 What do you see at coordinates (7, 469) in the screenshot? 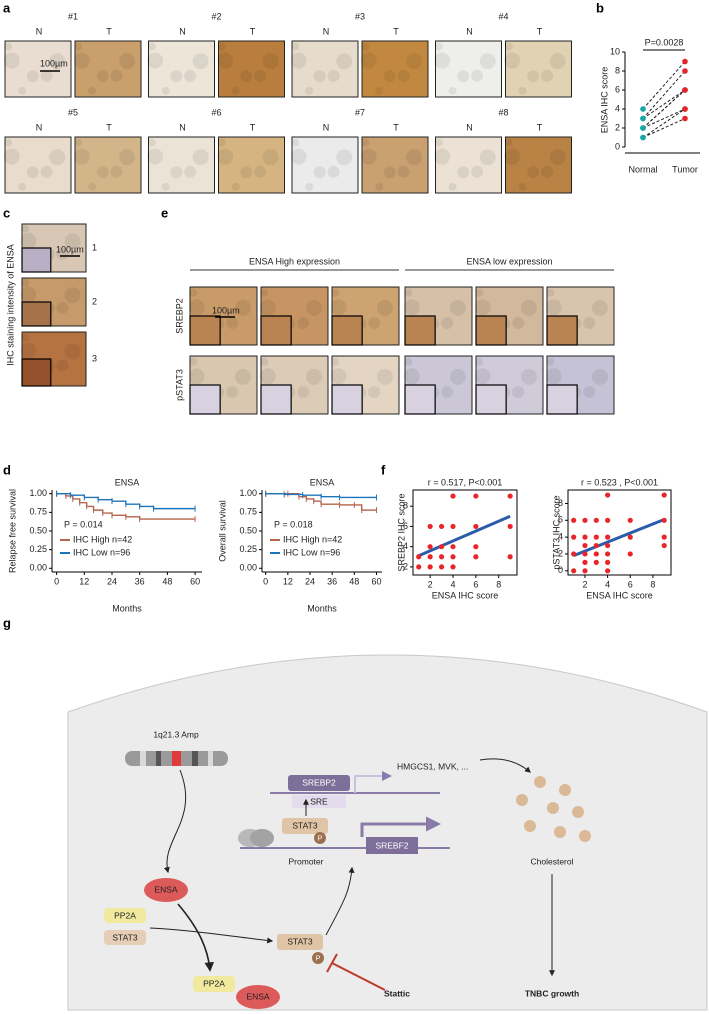
I see `panel-label: d` at bounding box center [7, 469].